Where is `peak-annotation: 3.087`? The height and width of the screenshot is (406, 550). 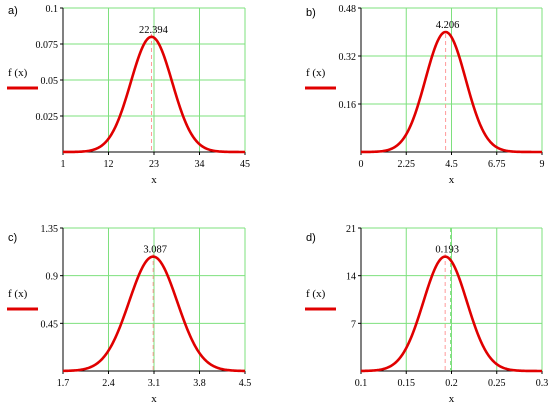 peak-annotation: 3.087 is located at coordinates (155, 250).